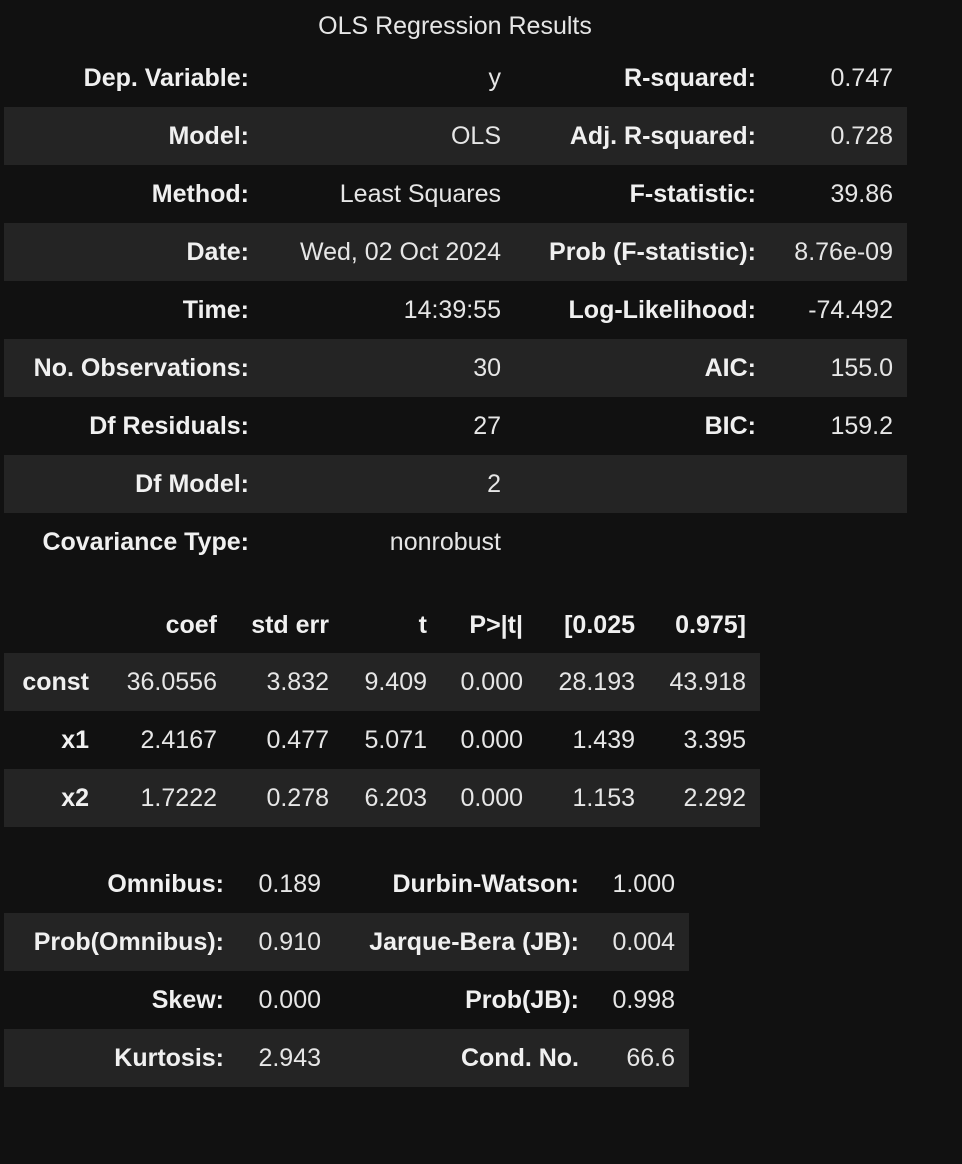 The image size is (962, 1164). I want to click on summary-value: y, so click(495, 77).